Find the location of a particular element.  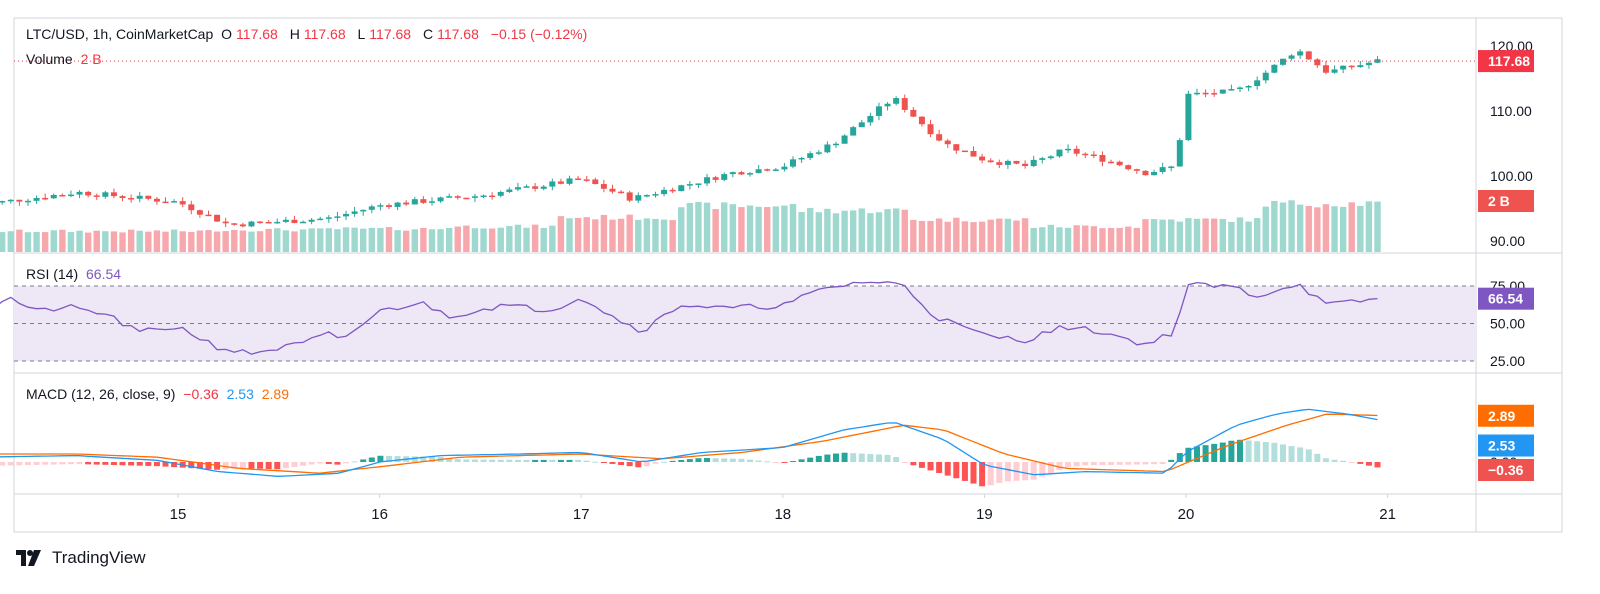

volume-label: Volume is located at coordinates (49, 59).